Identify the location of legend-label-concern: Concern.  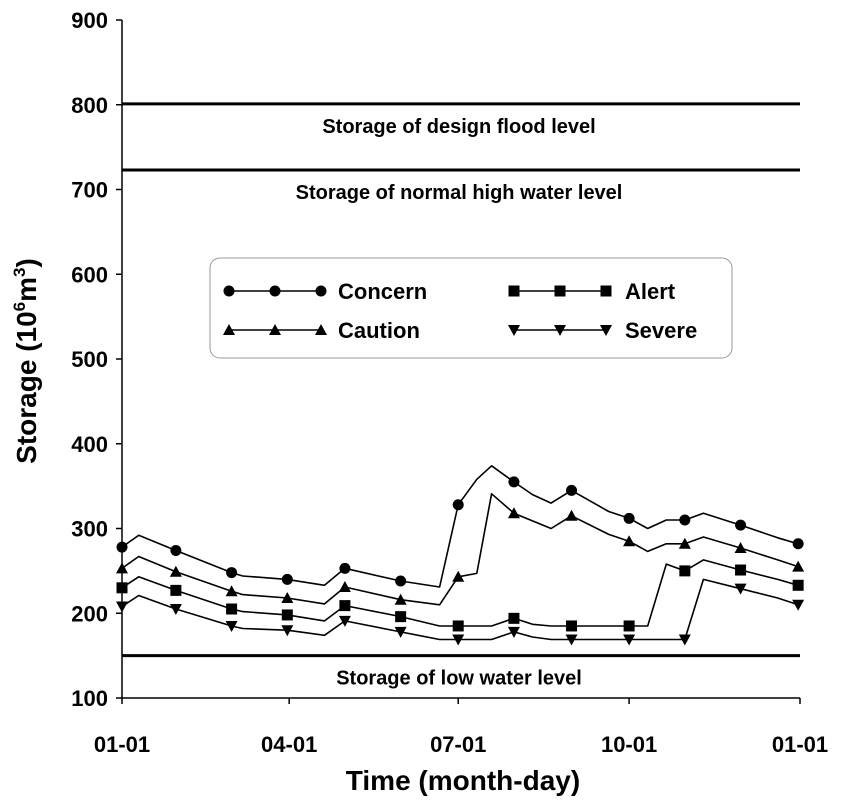
(382, 291).